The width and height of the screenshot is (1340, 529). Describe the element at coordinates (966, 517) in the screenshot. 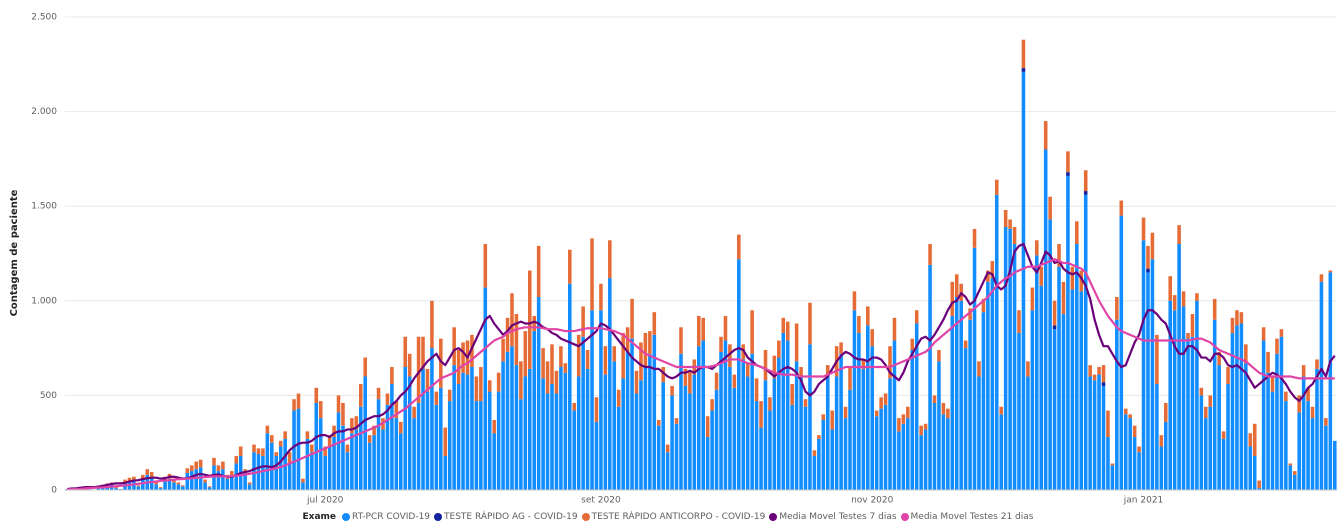

I see `legend-item: Media Movel Testes 21 dias` at that location.